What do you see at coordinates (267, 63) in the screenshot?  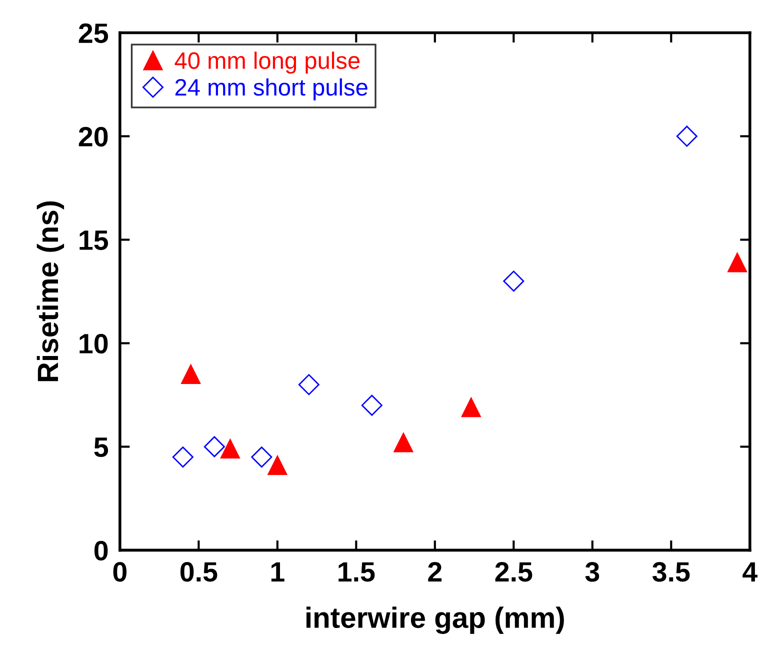 I see `legend-label: 40 mm long pulse` at bounding box center [267, 63].